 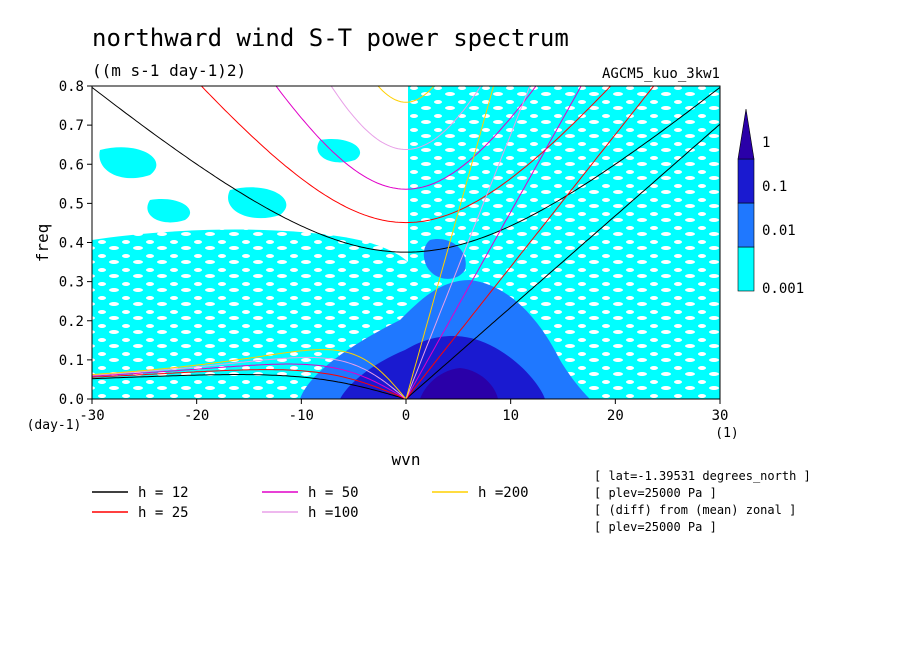 What do you see at coordinates (163, 513) in the screenshot?
I see `legend-label: h = 25` at bounding box center [163, 513].